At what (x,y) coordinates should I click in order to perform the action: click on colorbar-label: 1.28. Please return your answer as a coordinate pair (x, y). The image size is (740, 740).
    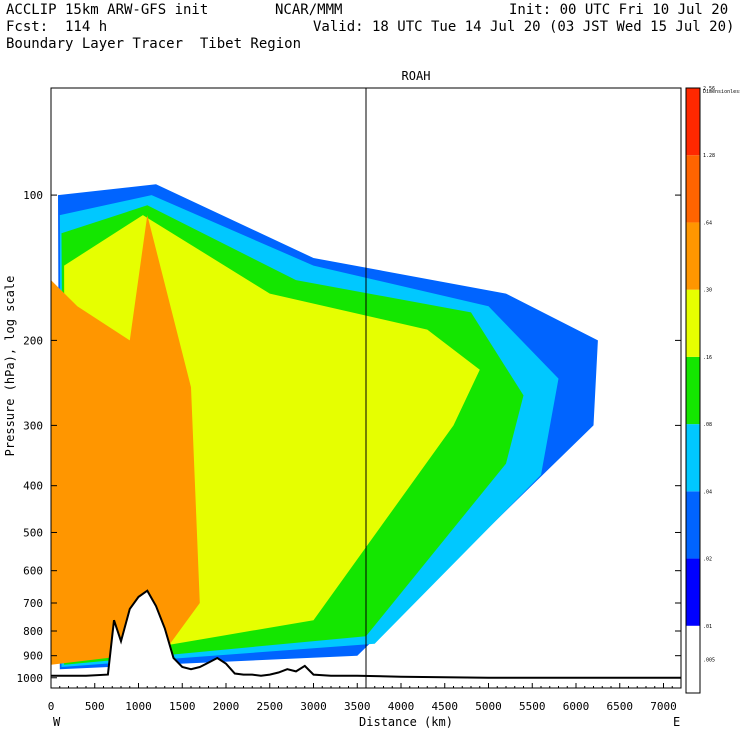
    Looking at the image, I should click on (709, 156).